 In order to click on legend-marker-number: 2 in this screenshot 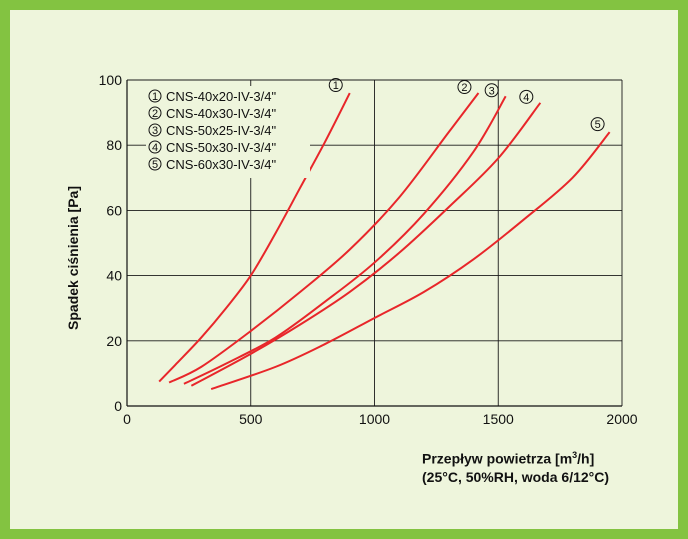, I will do `click(155, 114)`.